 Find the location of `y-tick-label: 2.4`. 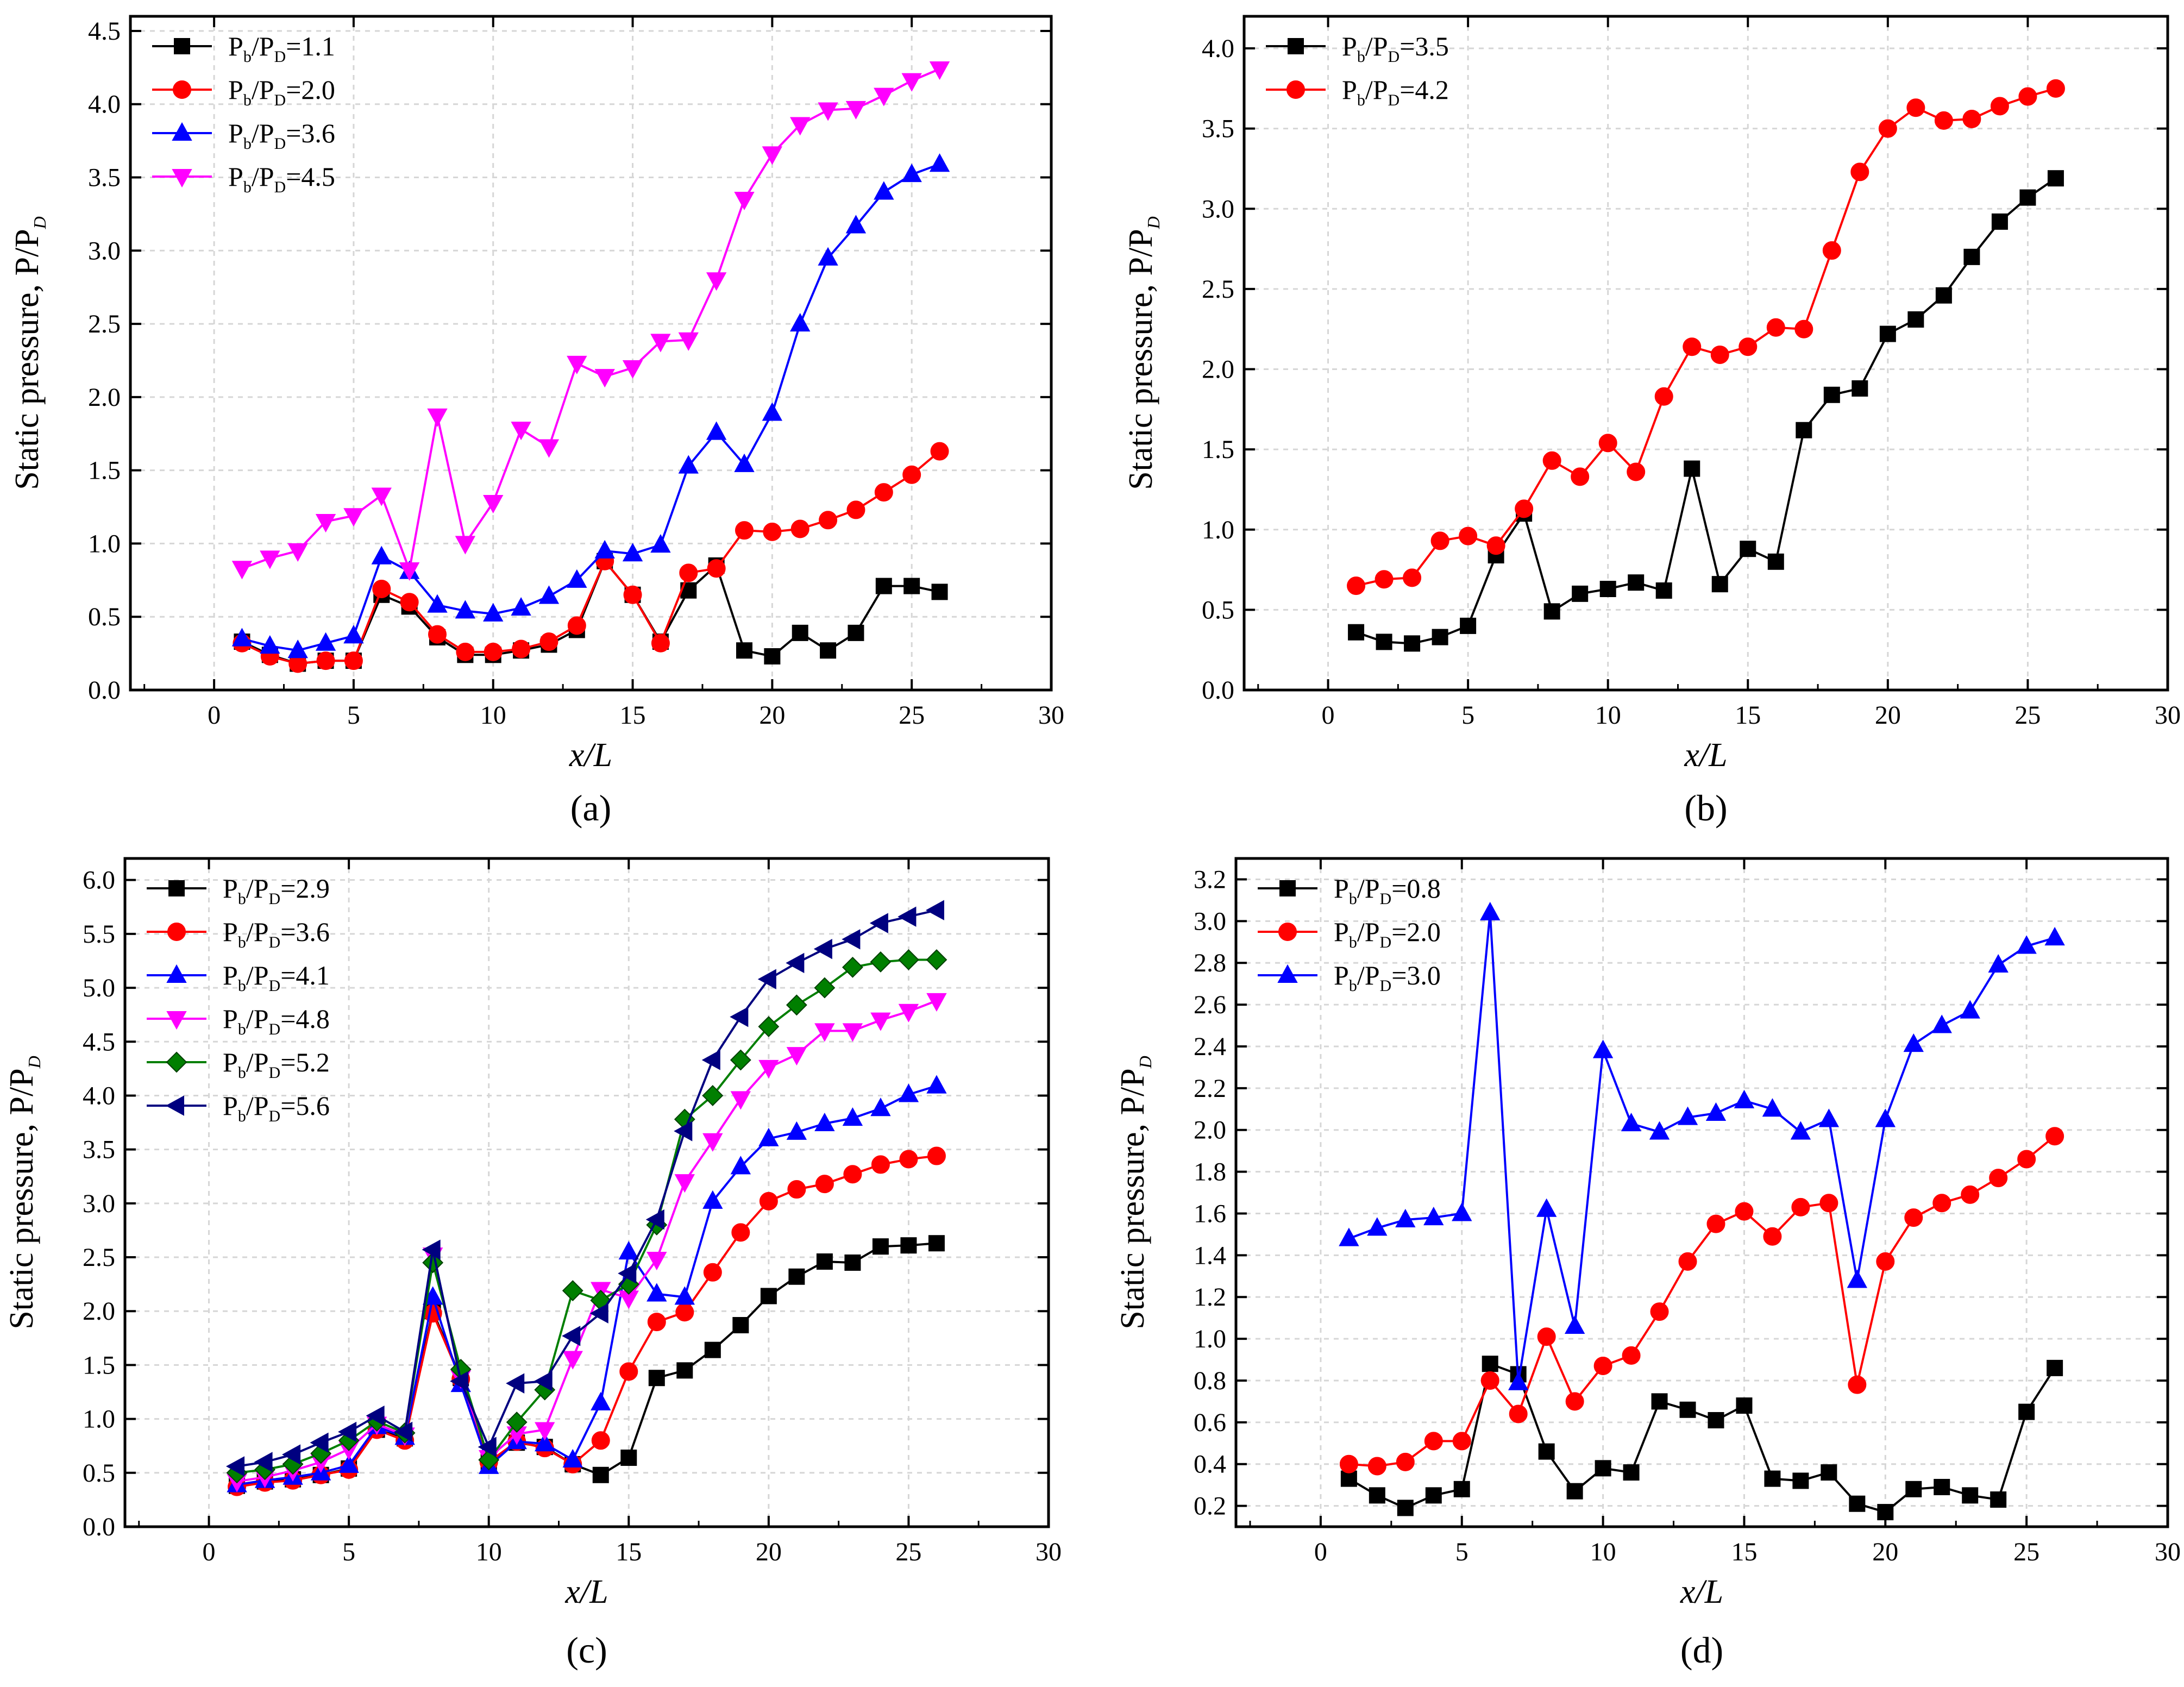

y-tick-label: 2.4 is located at coordinates (1210, 1046).